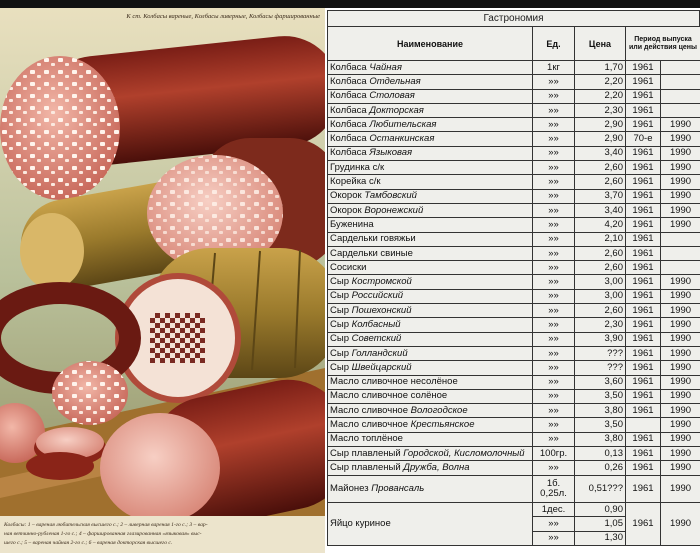 This screenshot has width=700, height=560. Describe the element at coordinates (346, 210) in the screenshot. I see `item-kind: Окорок` at that location.